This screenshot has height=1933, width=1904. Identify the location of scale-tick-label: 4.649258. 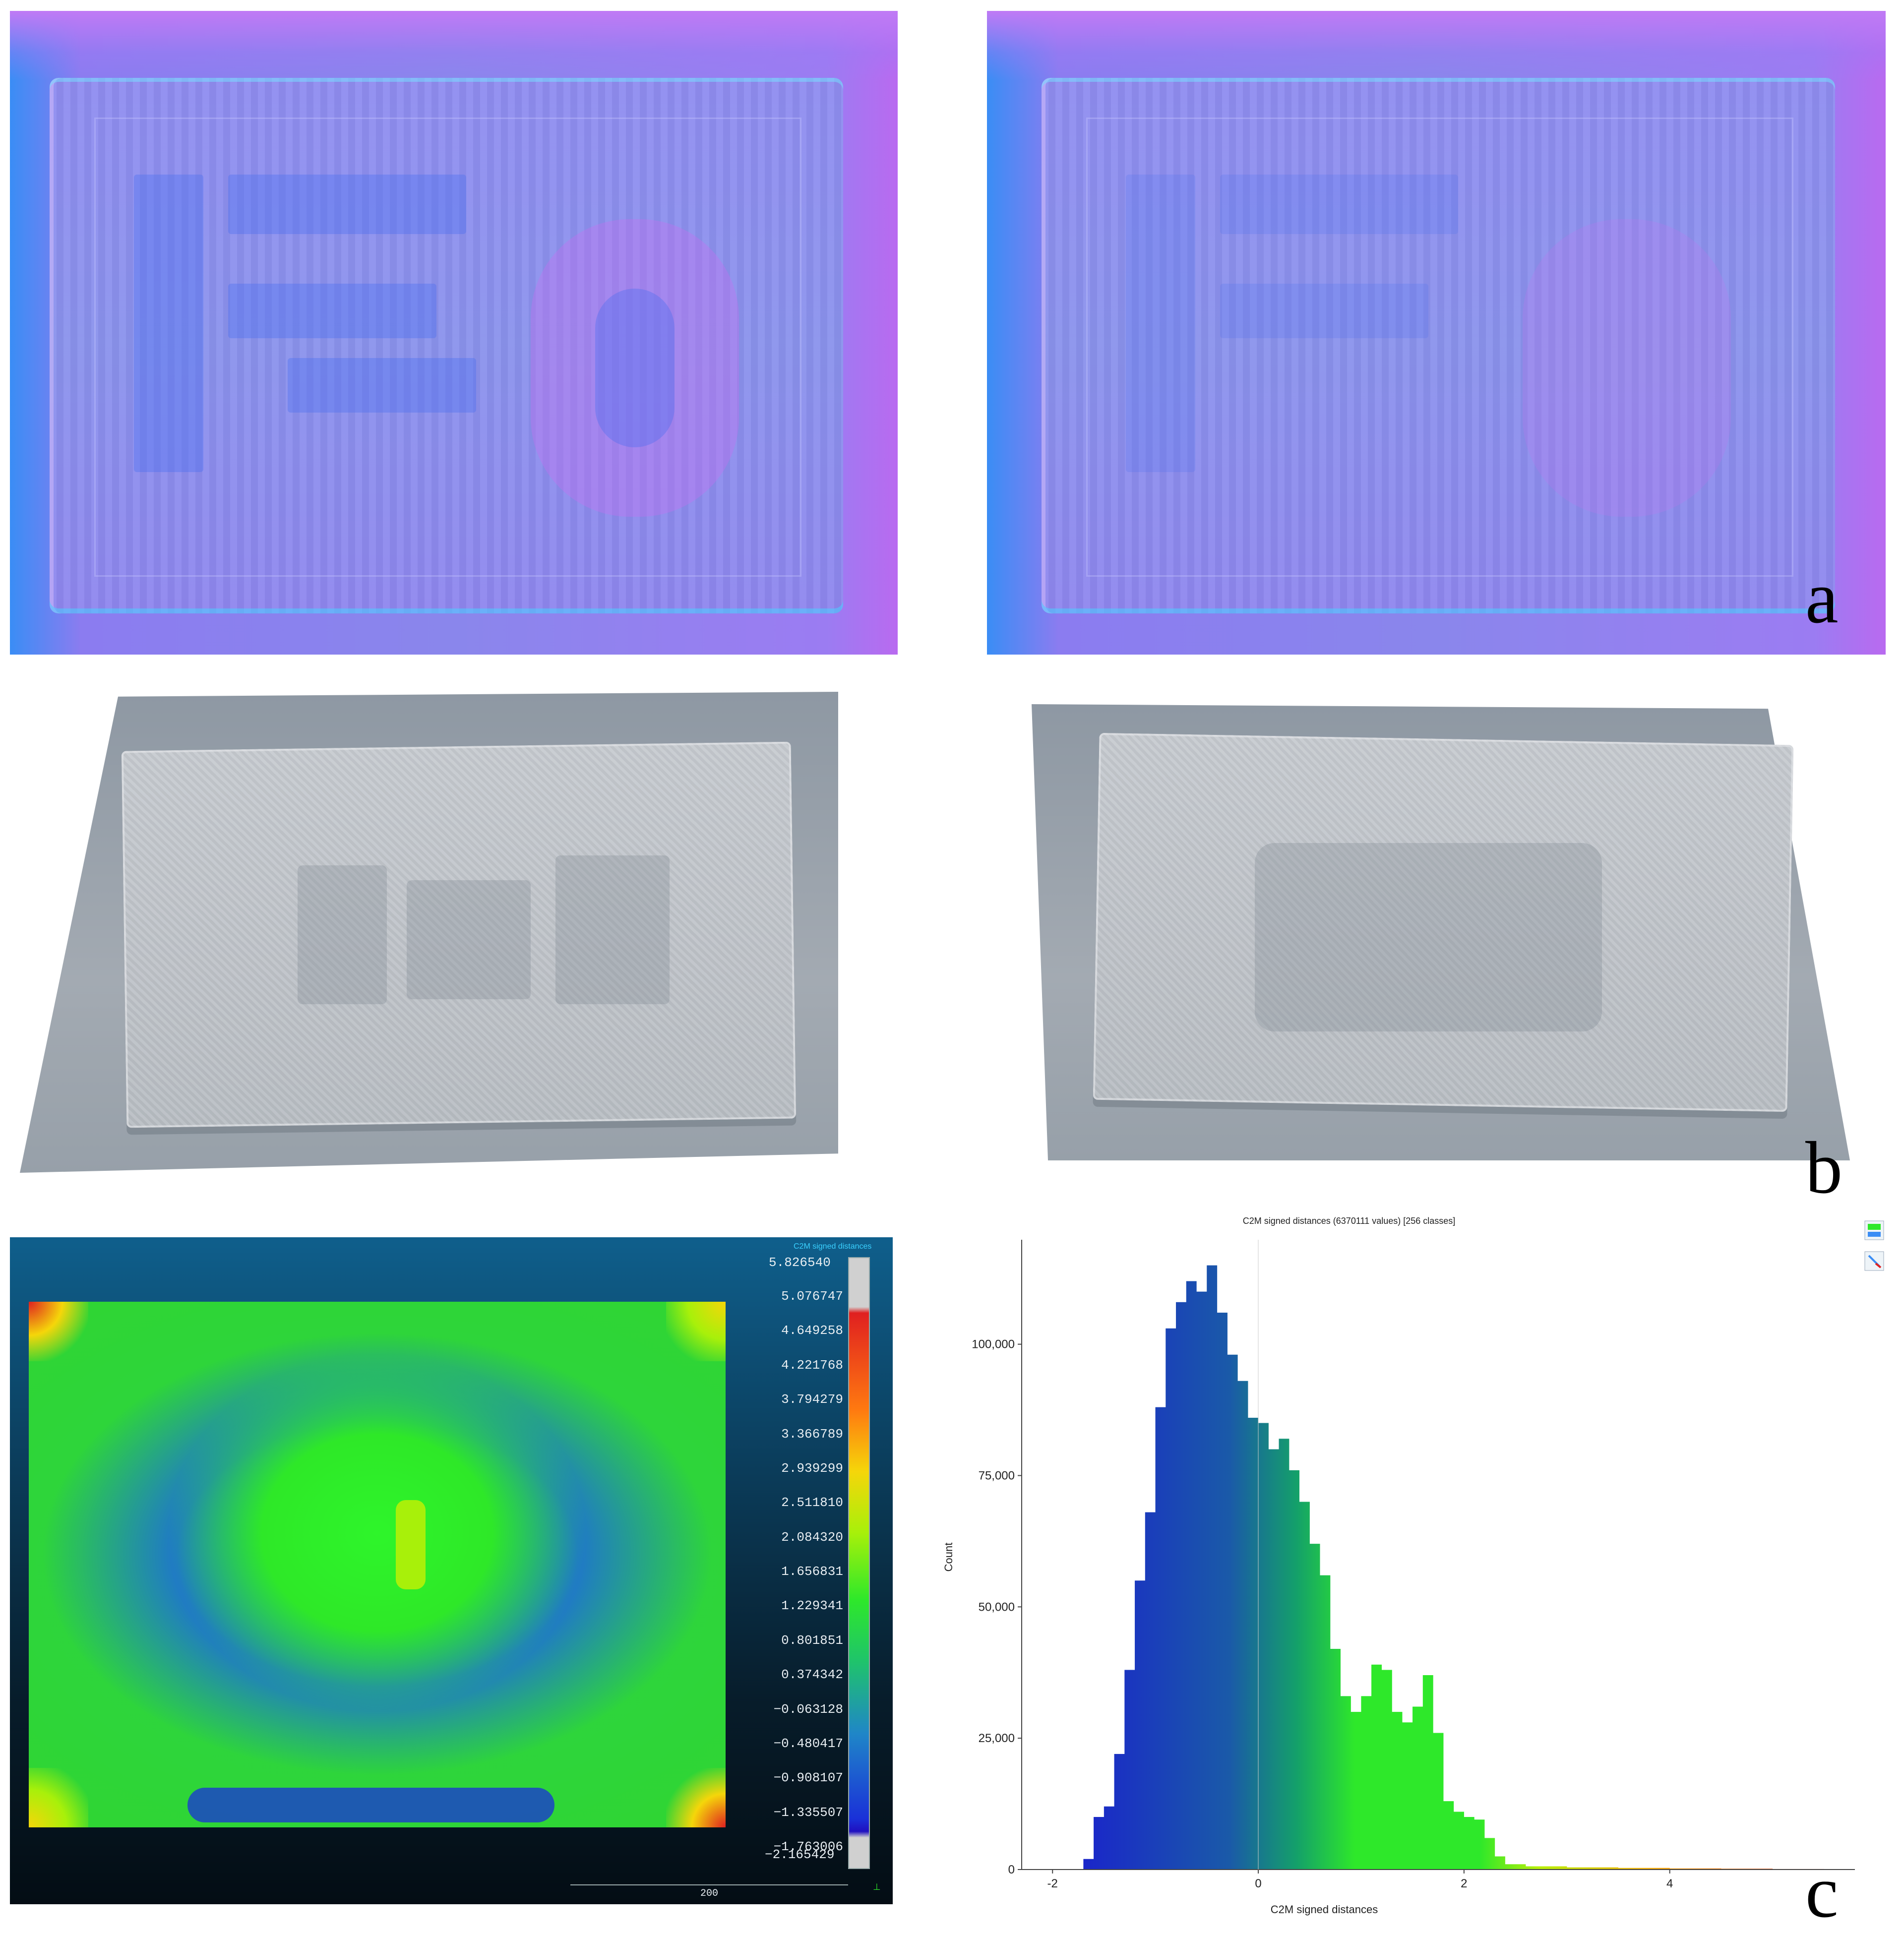
(812, 1330).